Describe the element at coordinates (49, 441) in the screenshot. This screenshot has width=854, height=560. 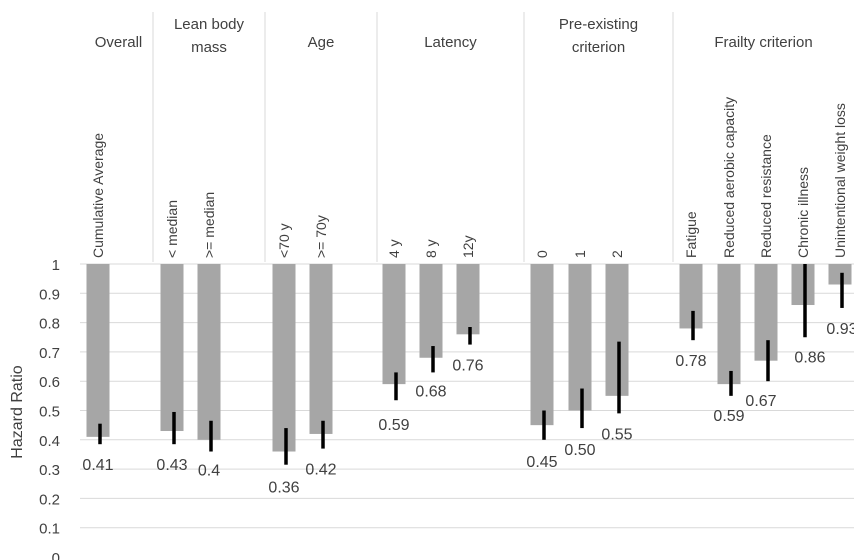
I see `y-tick-label: 0.4` at that location.